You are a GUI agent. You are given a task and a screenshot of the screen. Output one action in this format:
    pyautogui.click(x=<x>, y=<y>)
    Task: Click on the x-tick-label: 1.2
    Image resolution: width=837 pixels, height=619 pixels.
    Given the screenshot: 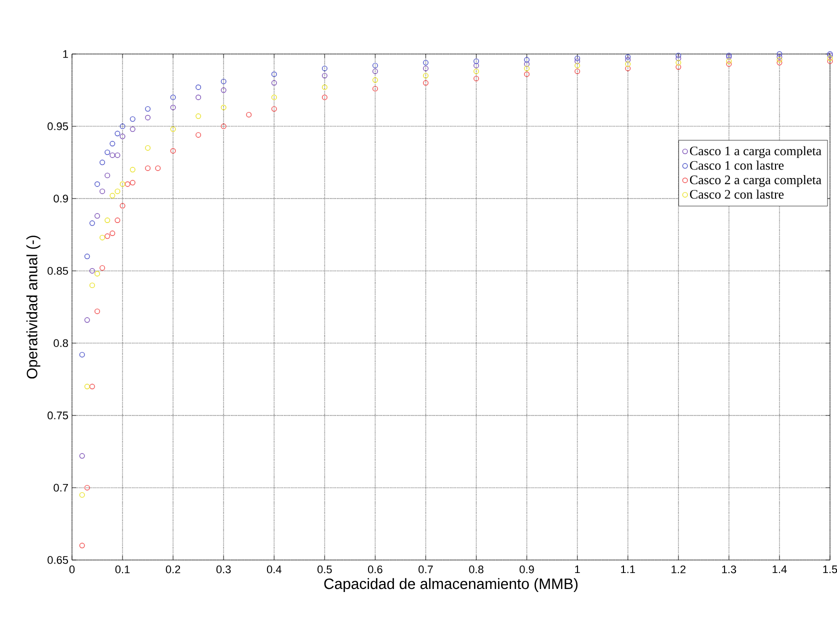 What is the action you would take?
    pyautogui.click(x=679, y=570)
    